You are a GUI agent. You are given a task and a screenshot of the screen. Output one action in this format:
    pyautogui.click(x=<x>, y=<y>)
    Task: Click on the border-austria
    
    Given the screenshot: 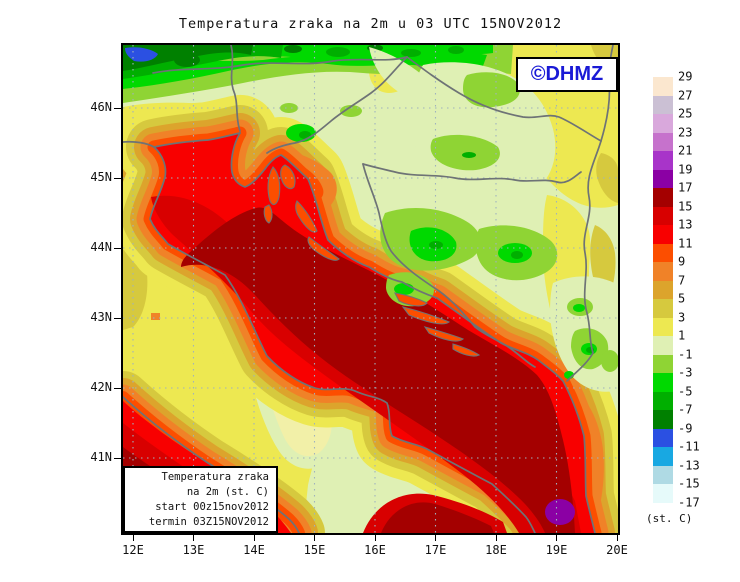 What is the action you would take?
    pyautogui.click(x=280, y=65)
    